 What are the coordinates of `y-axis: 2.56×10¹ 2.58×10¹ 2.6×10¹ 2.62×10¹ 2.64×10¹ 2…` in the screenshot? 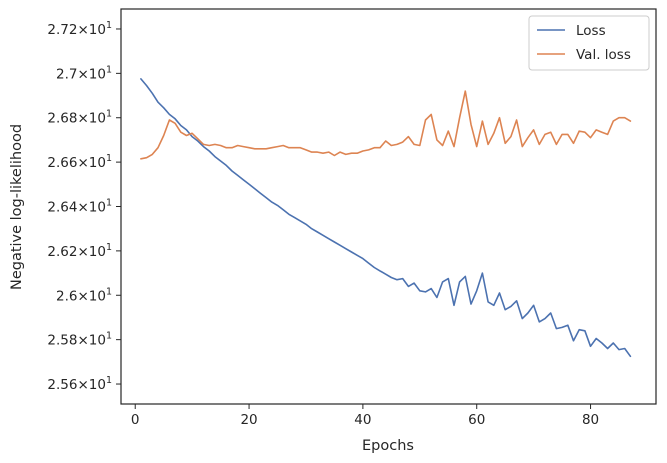 It's located at (84, 206).